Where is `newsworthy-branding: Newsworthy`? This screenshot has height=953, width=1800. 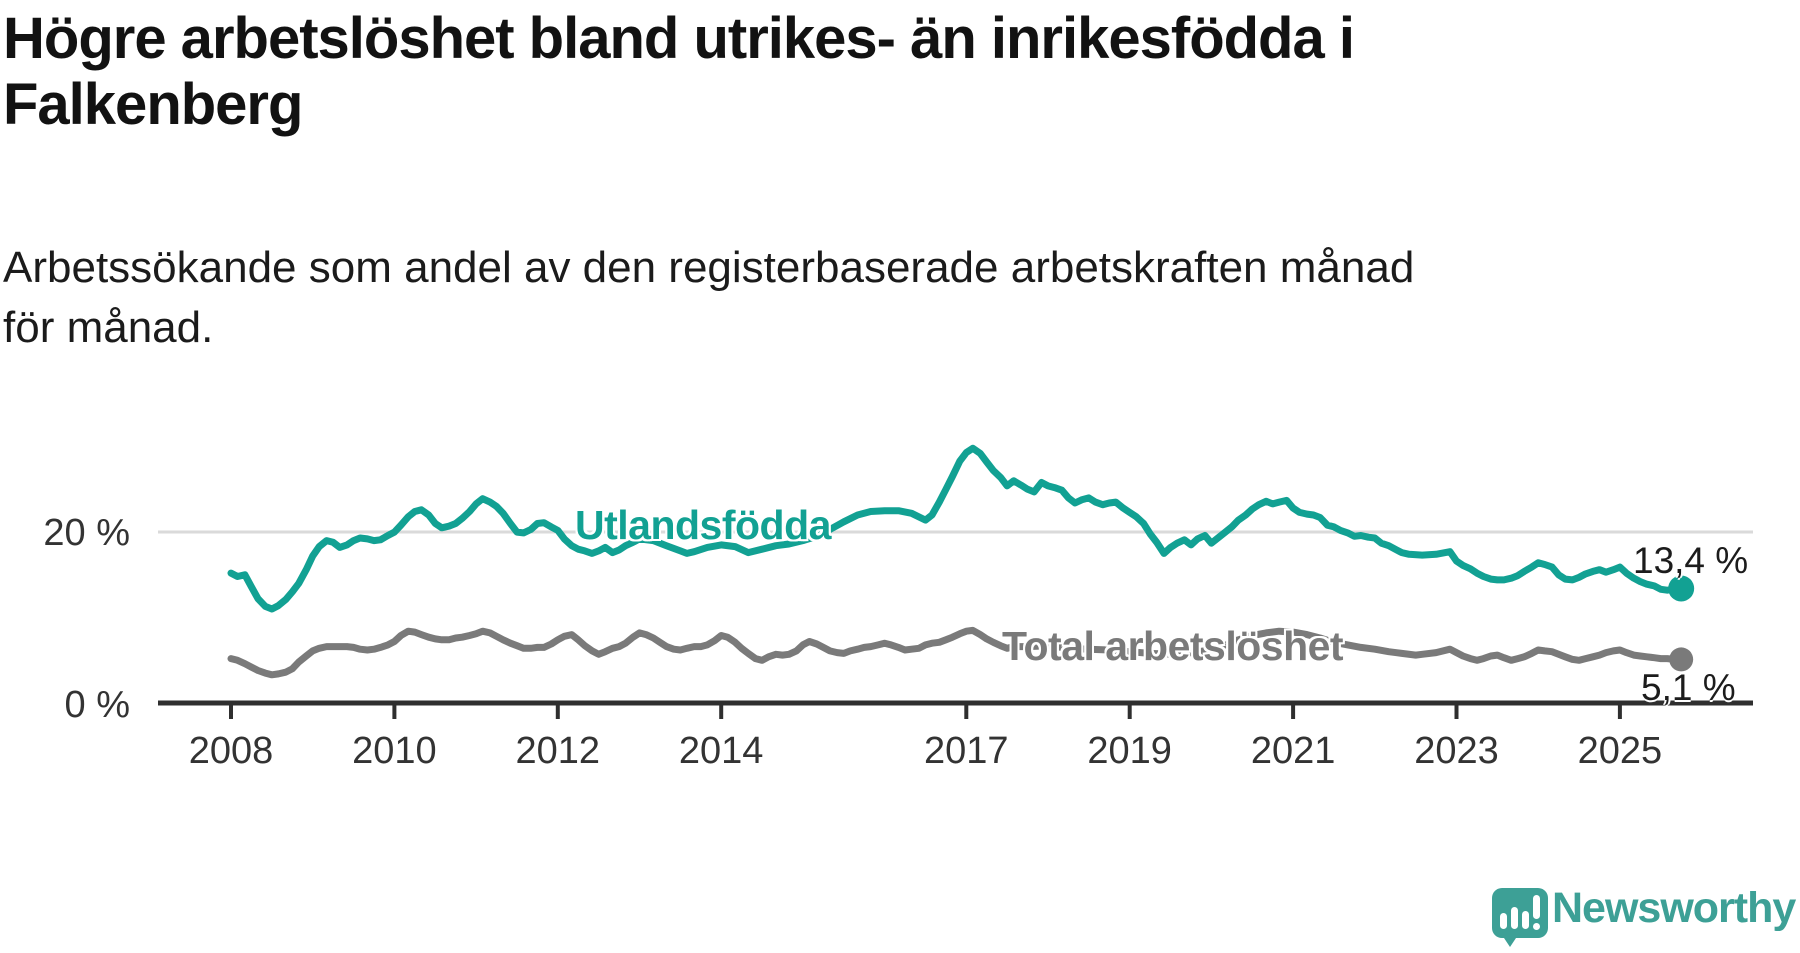 newsworthy-branding: Newsworthy is located at coordinates (1644, 916).